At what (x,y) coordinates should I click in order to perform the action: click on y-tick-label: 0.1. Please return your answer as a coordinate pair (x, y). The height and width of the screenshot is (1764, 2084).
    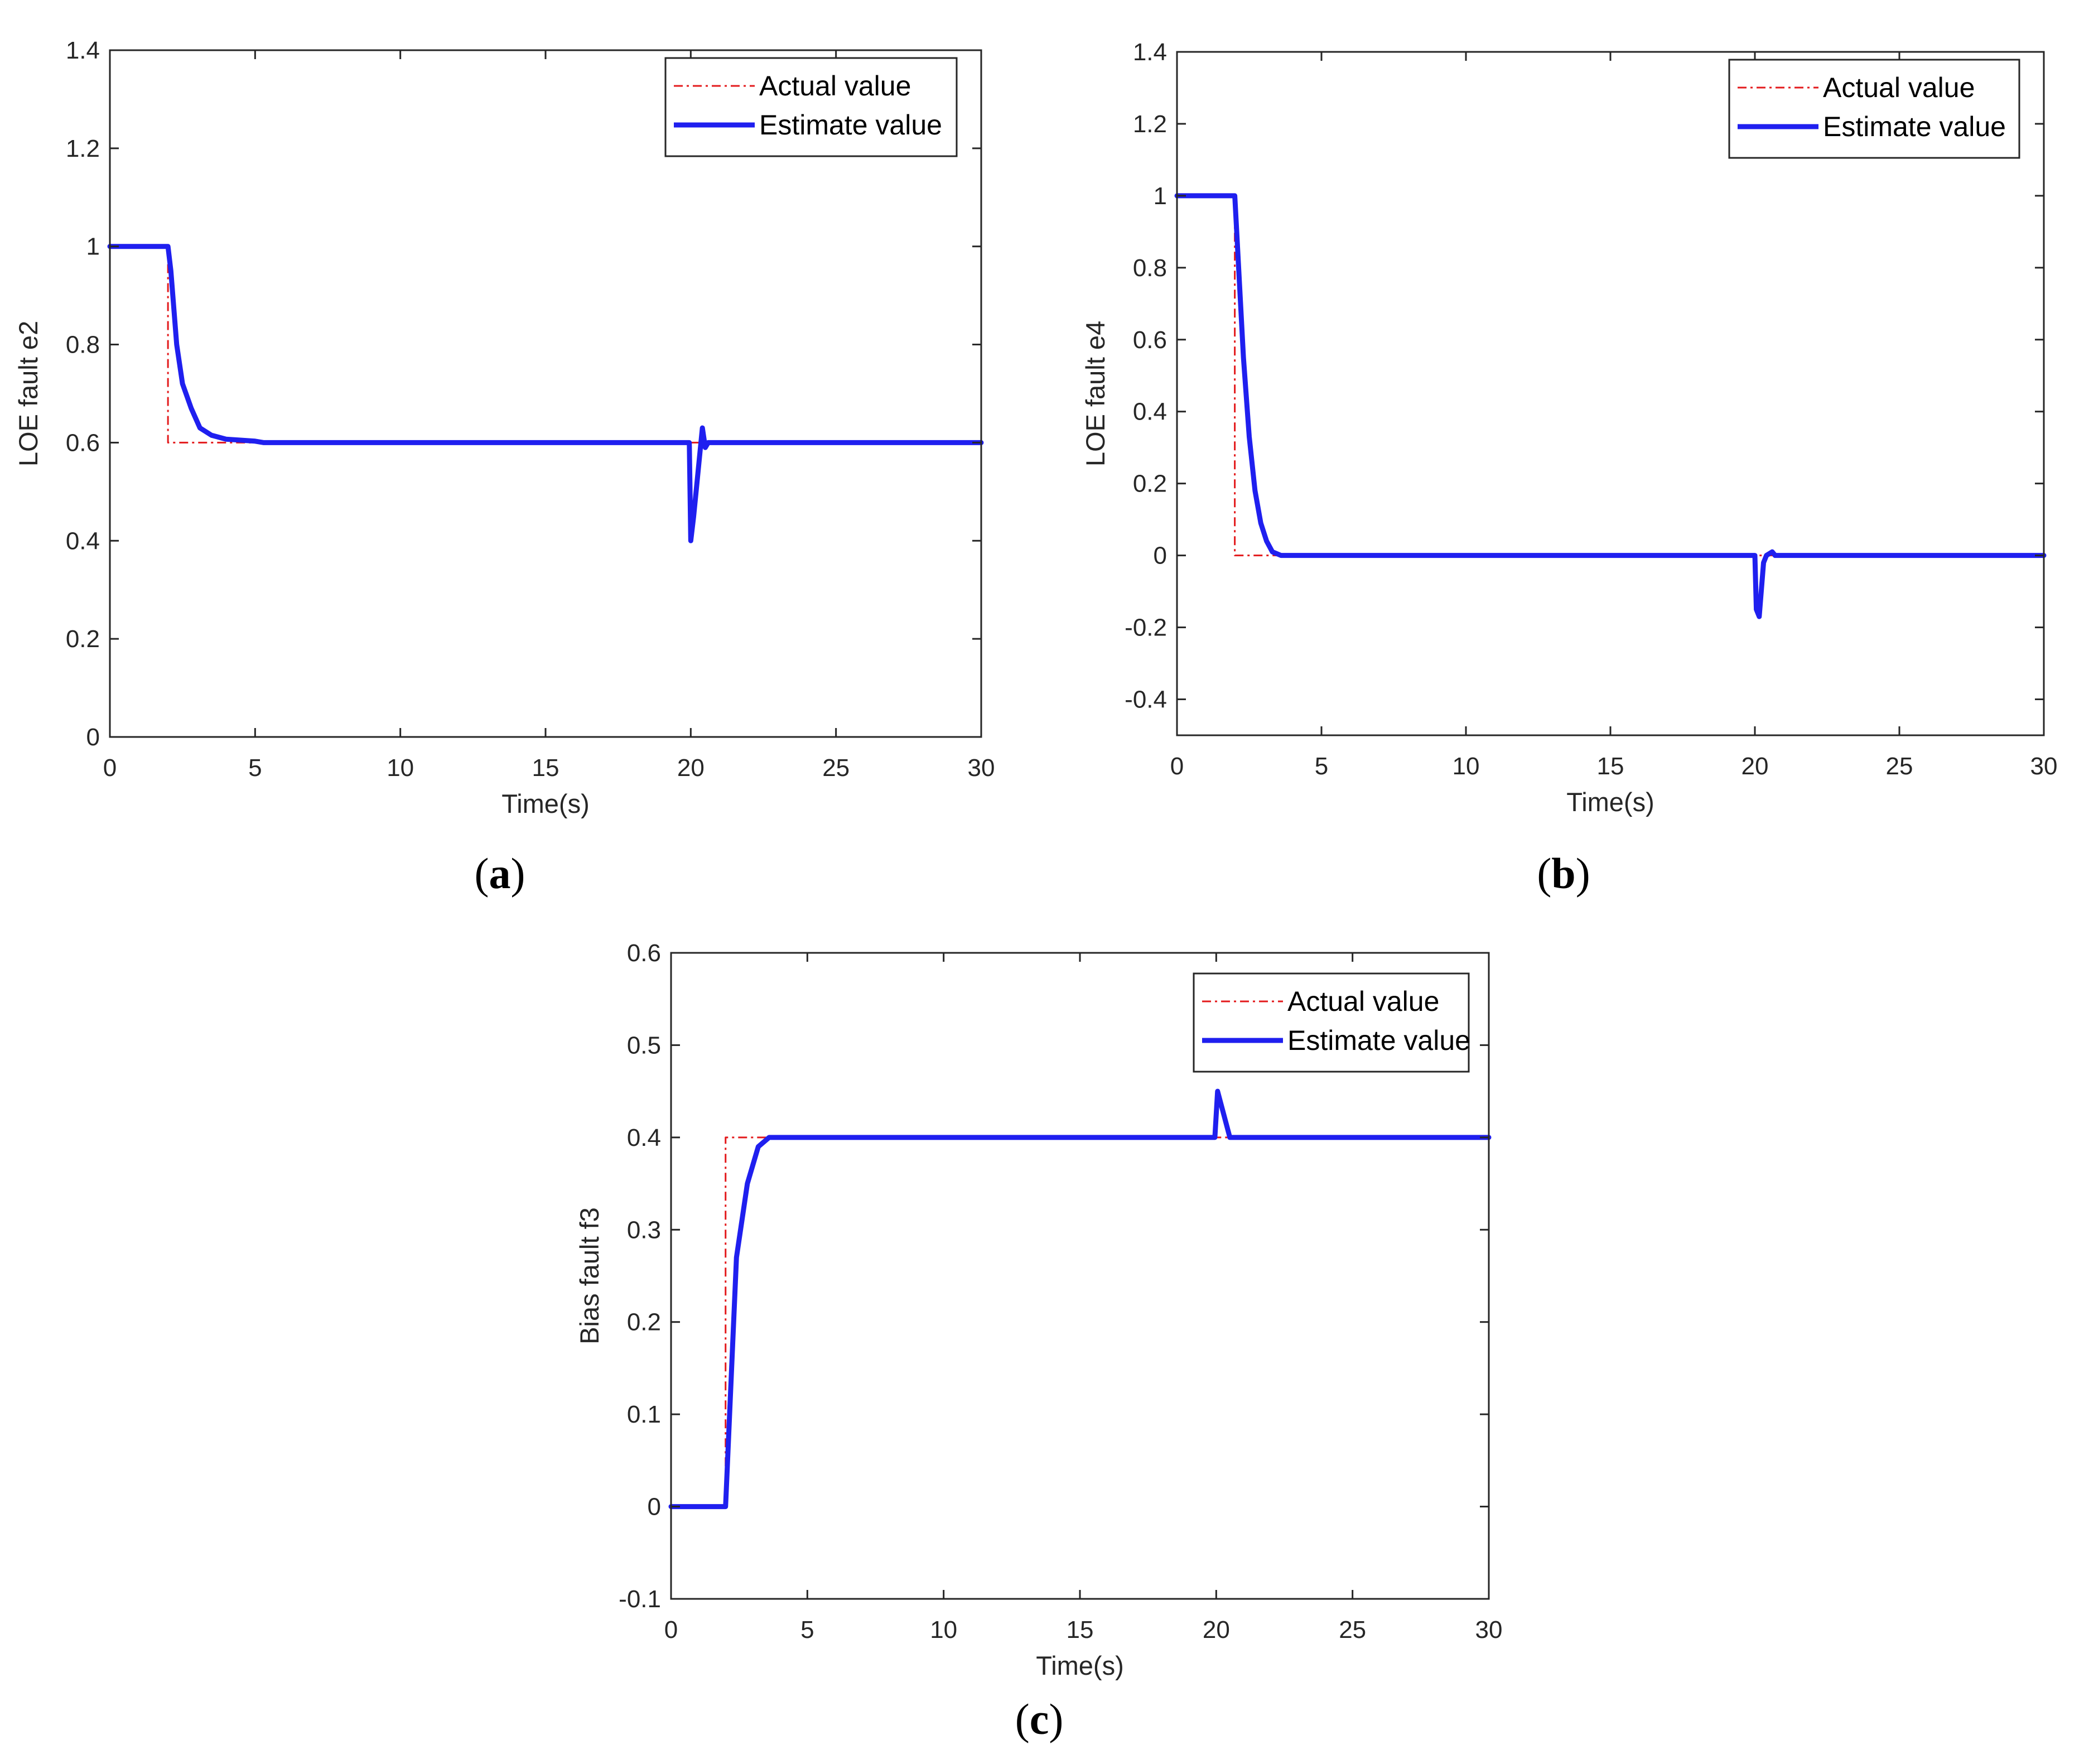
    Looking at the image, I should click on (644, 1414).